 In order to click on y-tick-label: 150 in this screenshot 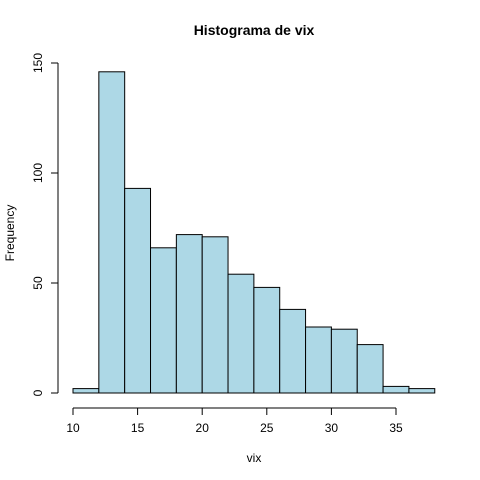, I will do `click(38, 63)`.